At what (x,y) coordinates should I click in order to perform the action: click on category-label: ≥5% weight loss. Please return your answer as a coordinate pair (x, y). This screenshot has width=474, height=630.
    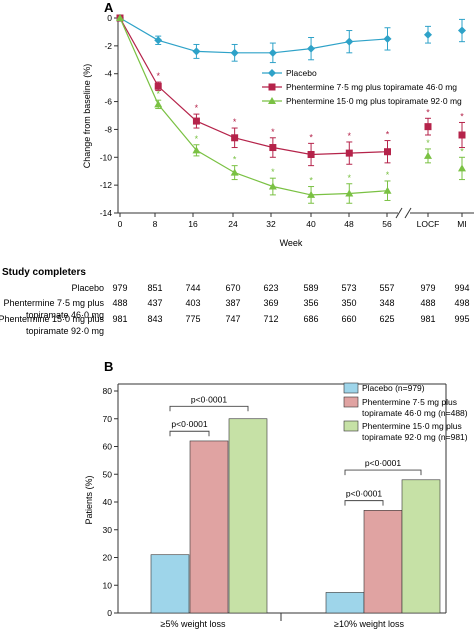
    Looking at the image, I should click on (193, 624).